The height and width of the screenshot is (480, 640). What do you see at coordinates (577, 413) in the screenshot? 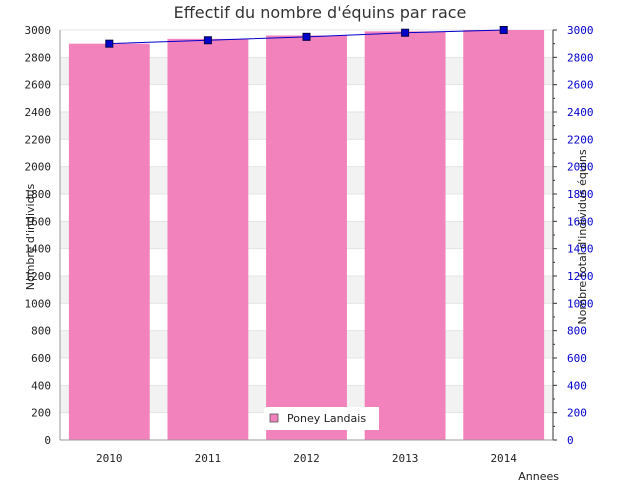
I see `y2-tick-label: 200` at bounding box center [577, 413].